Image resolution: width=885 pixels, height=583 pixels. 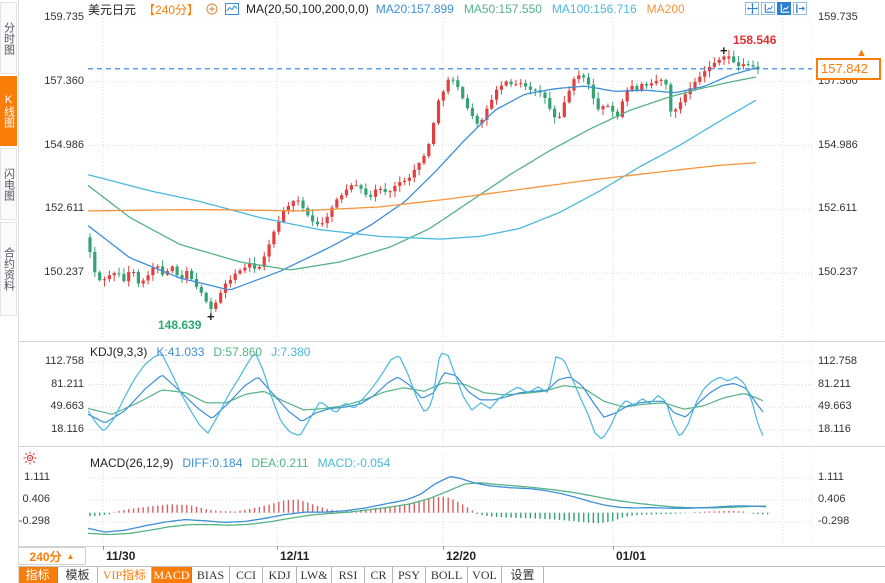 I want to click on symbol-title: 美元日元, so click(x=112, y=9).